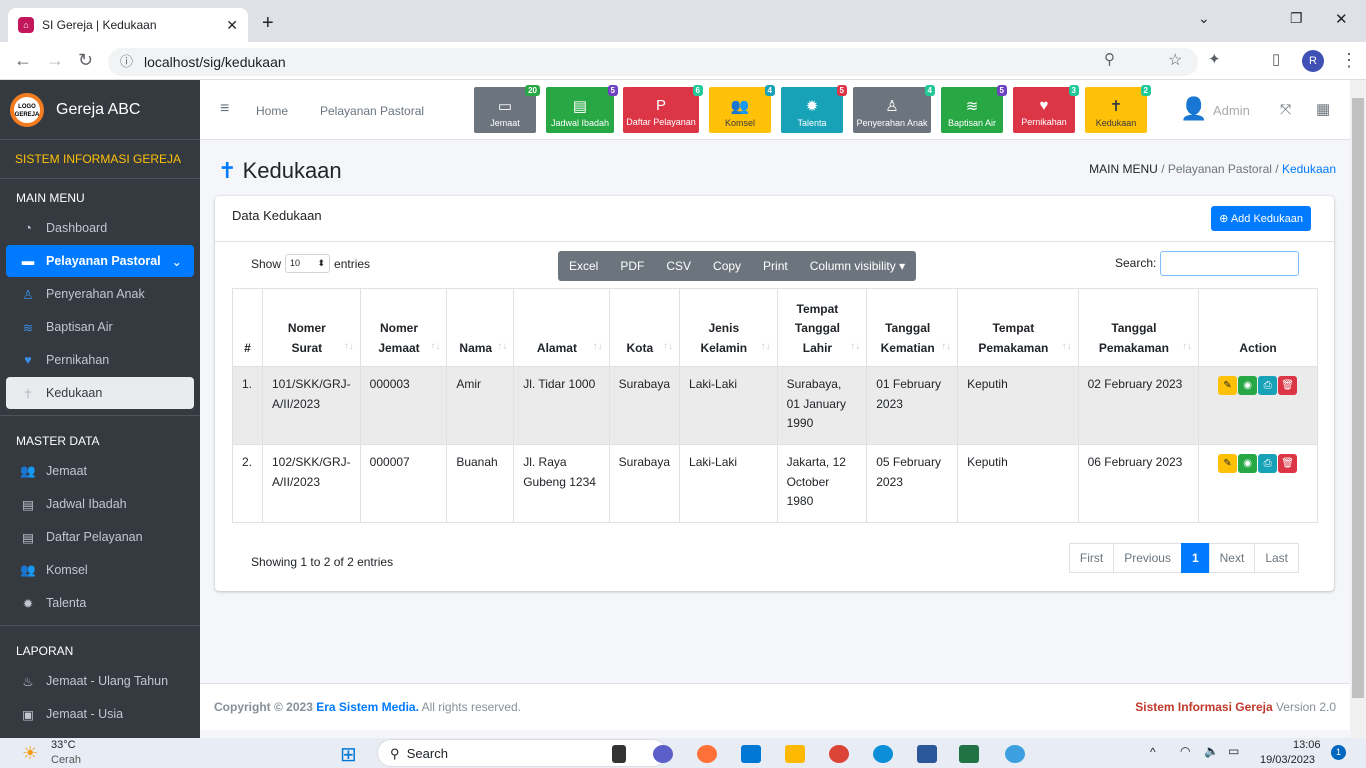  What do you see at coordinates (1296, 18) in the screenshot?
I see `restore-button: ❐` at bounding box center [1296, 18].